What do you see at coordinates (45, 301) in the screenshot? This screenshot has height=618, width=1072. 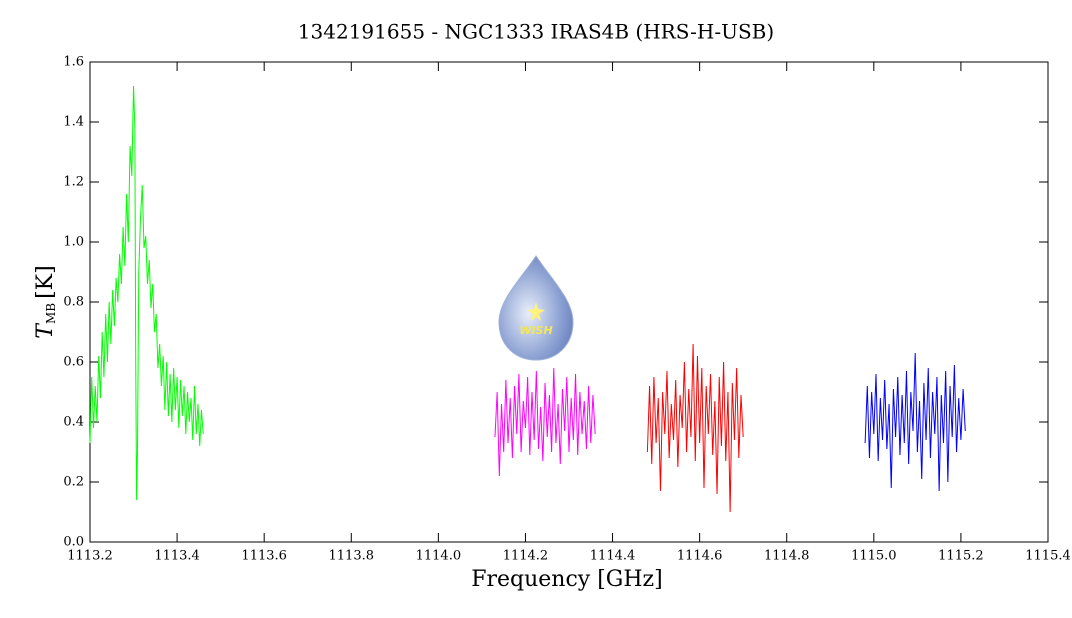 I see `y-axis-label: TMB [K]` at bounding box center [45, 301].